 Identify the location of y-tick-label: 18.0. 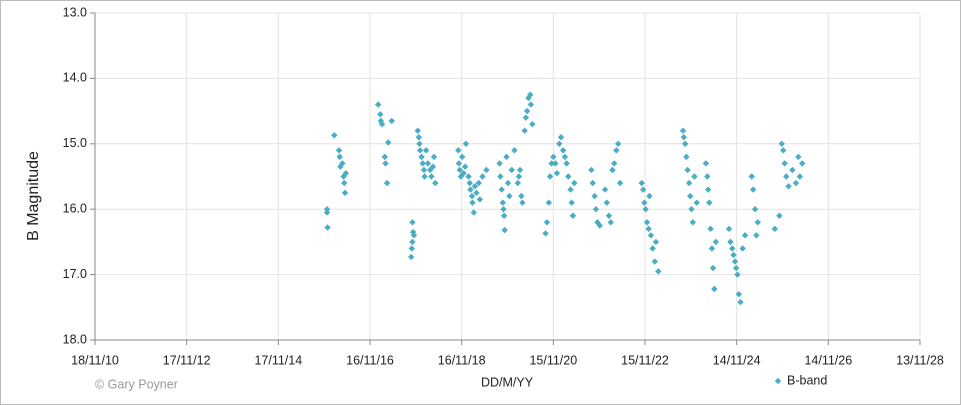
(75, 339).